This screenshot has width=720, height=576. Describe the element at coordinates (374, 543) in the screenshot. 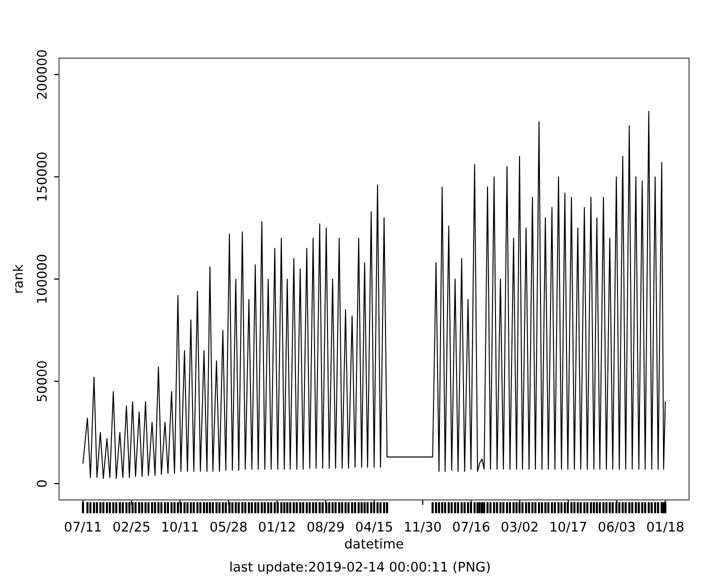

I see `x-axis-title: datetime` at that location.